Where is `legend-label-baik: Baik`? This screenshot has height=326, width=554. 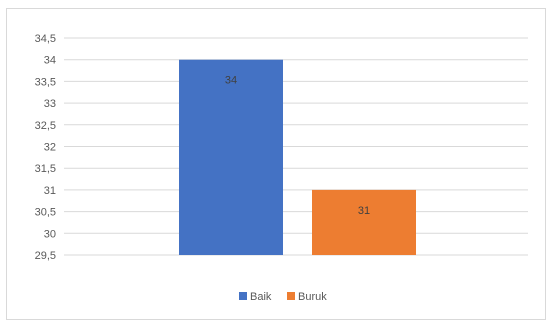 legend-label-baik: Baik is located at coordinates (261, 297).